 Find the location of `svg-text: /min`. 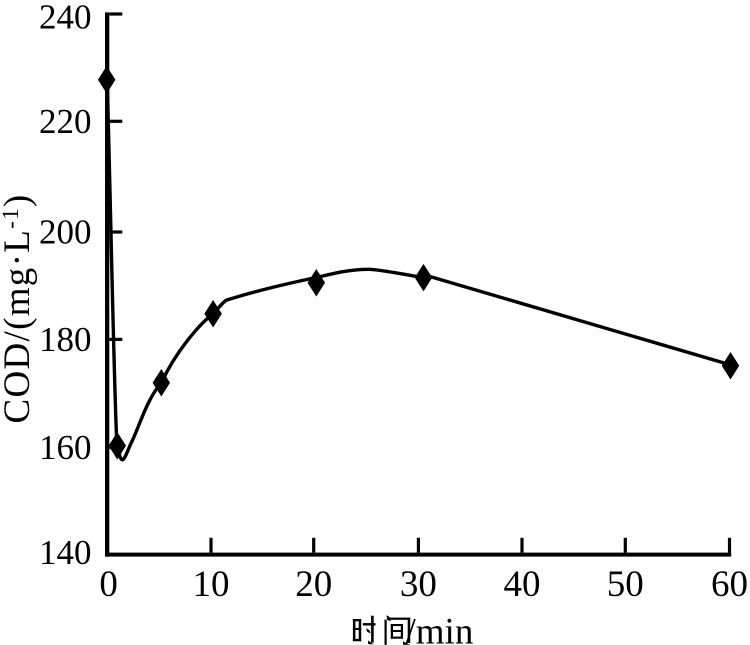

svg-text: /min is located at coordinates (440, 628).